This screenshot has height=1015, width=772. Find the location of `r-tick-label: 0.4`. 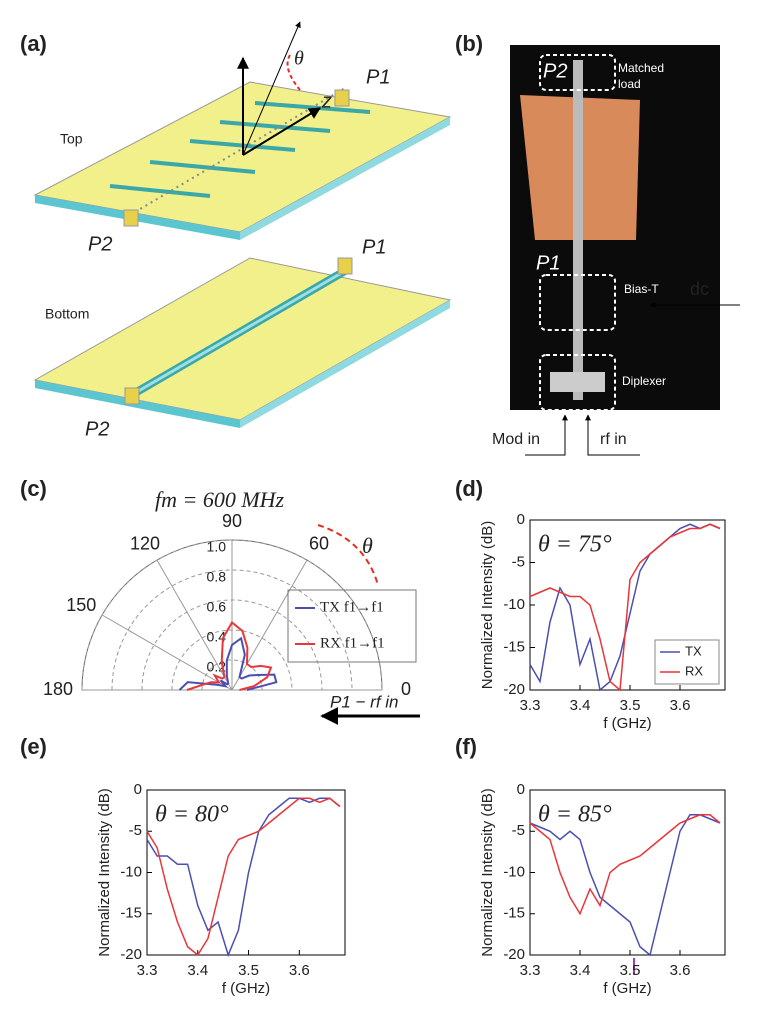

r-tick-label: 0.4 is located at coordinates (217, 637).